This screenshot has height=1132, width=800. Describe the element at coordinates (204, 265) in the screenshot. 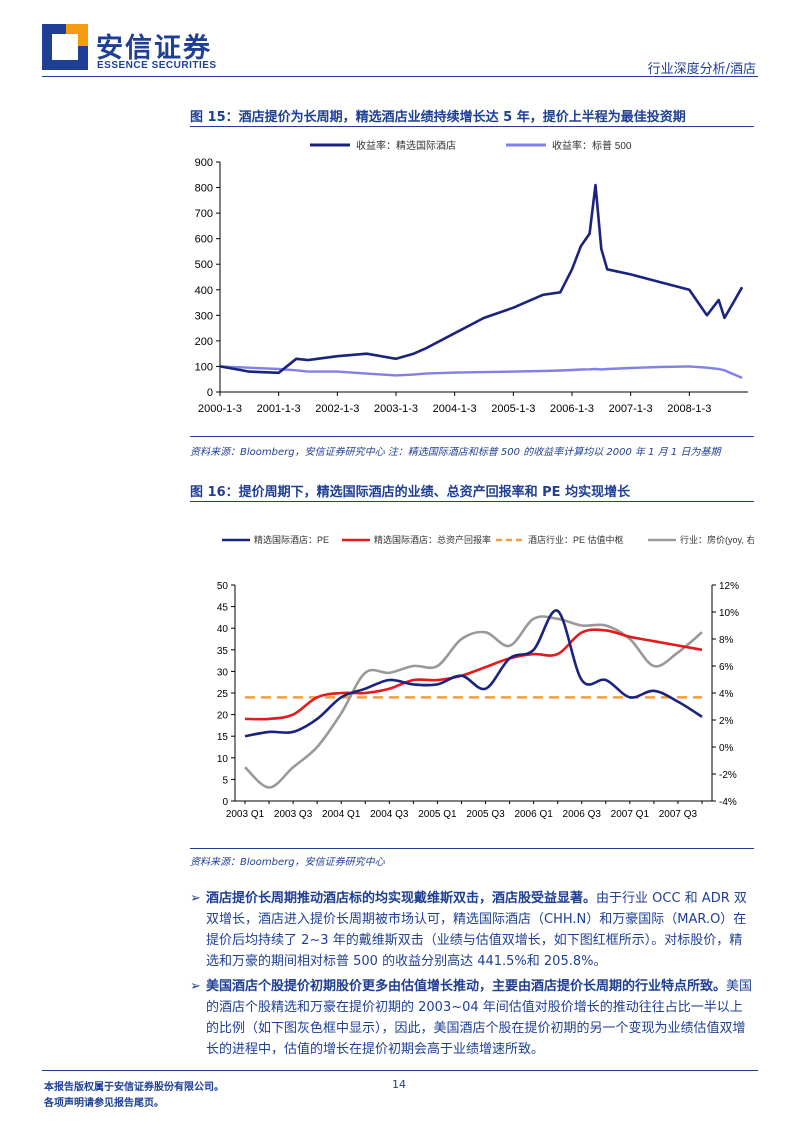

I see `y-tick-label: 500` at that location.